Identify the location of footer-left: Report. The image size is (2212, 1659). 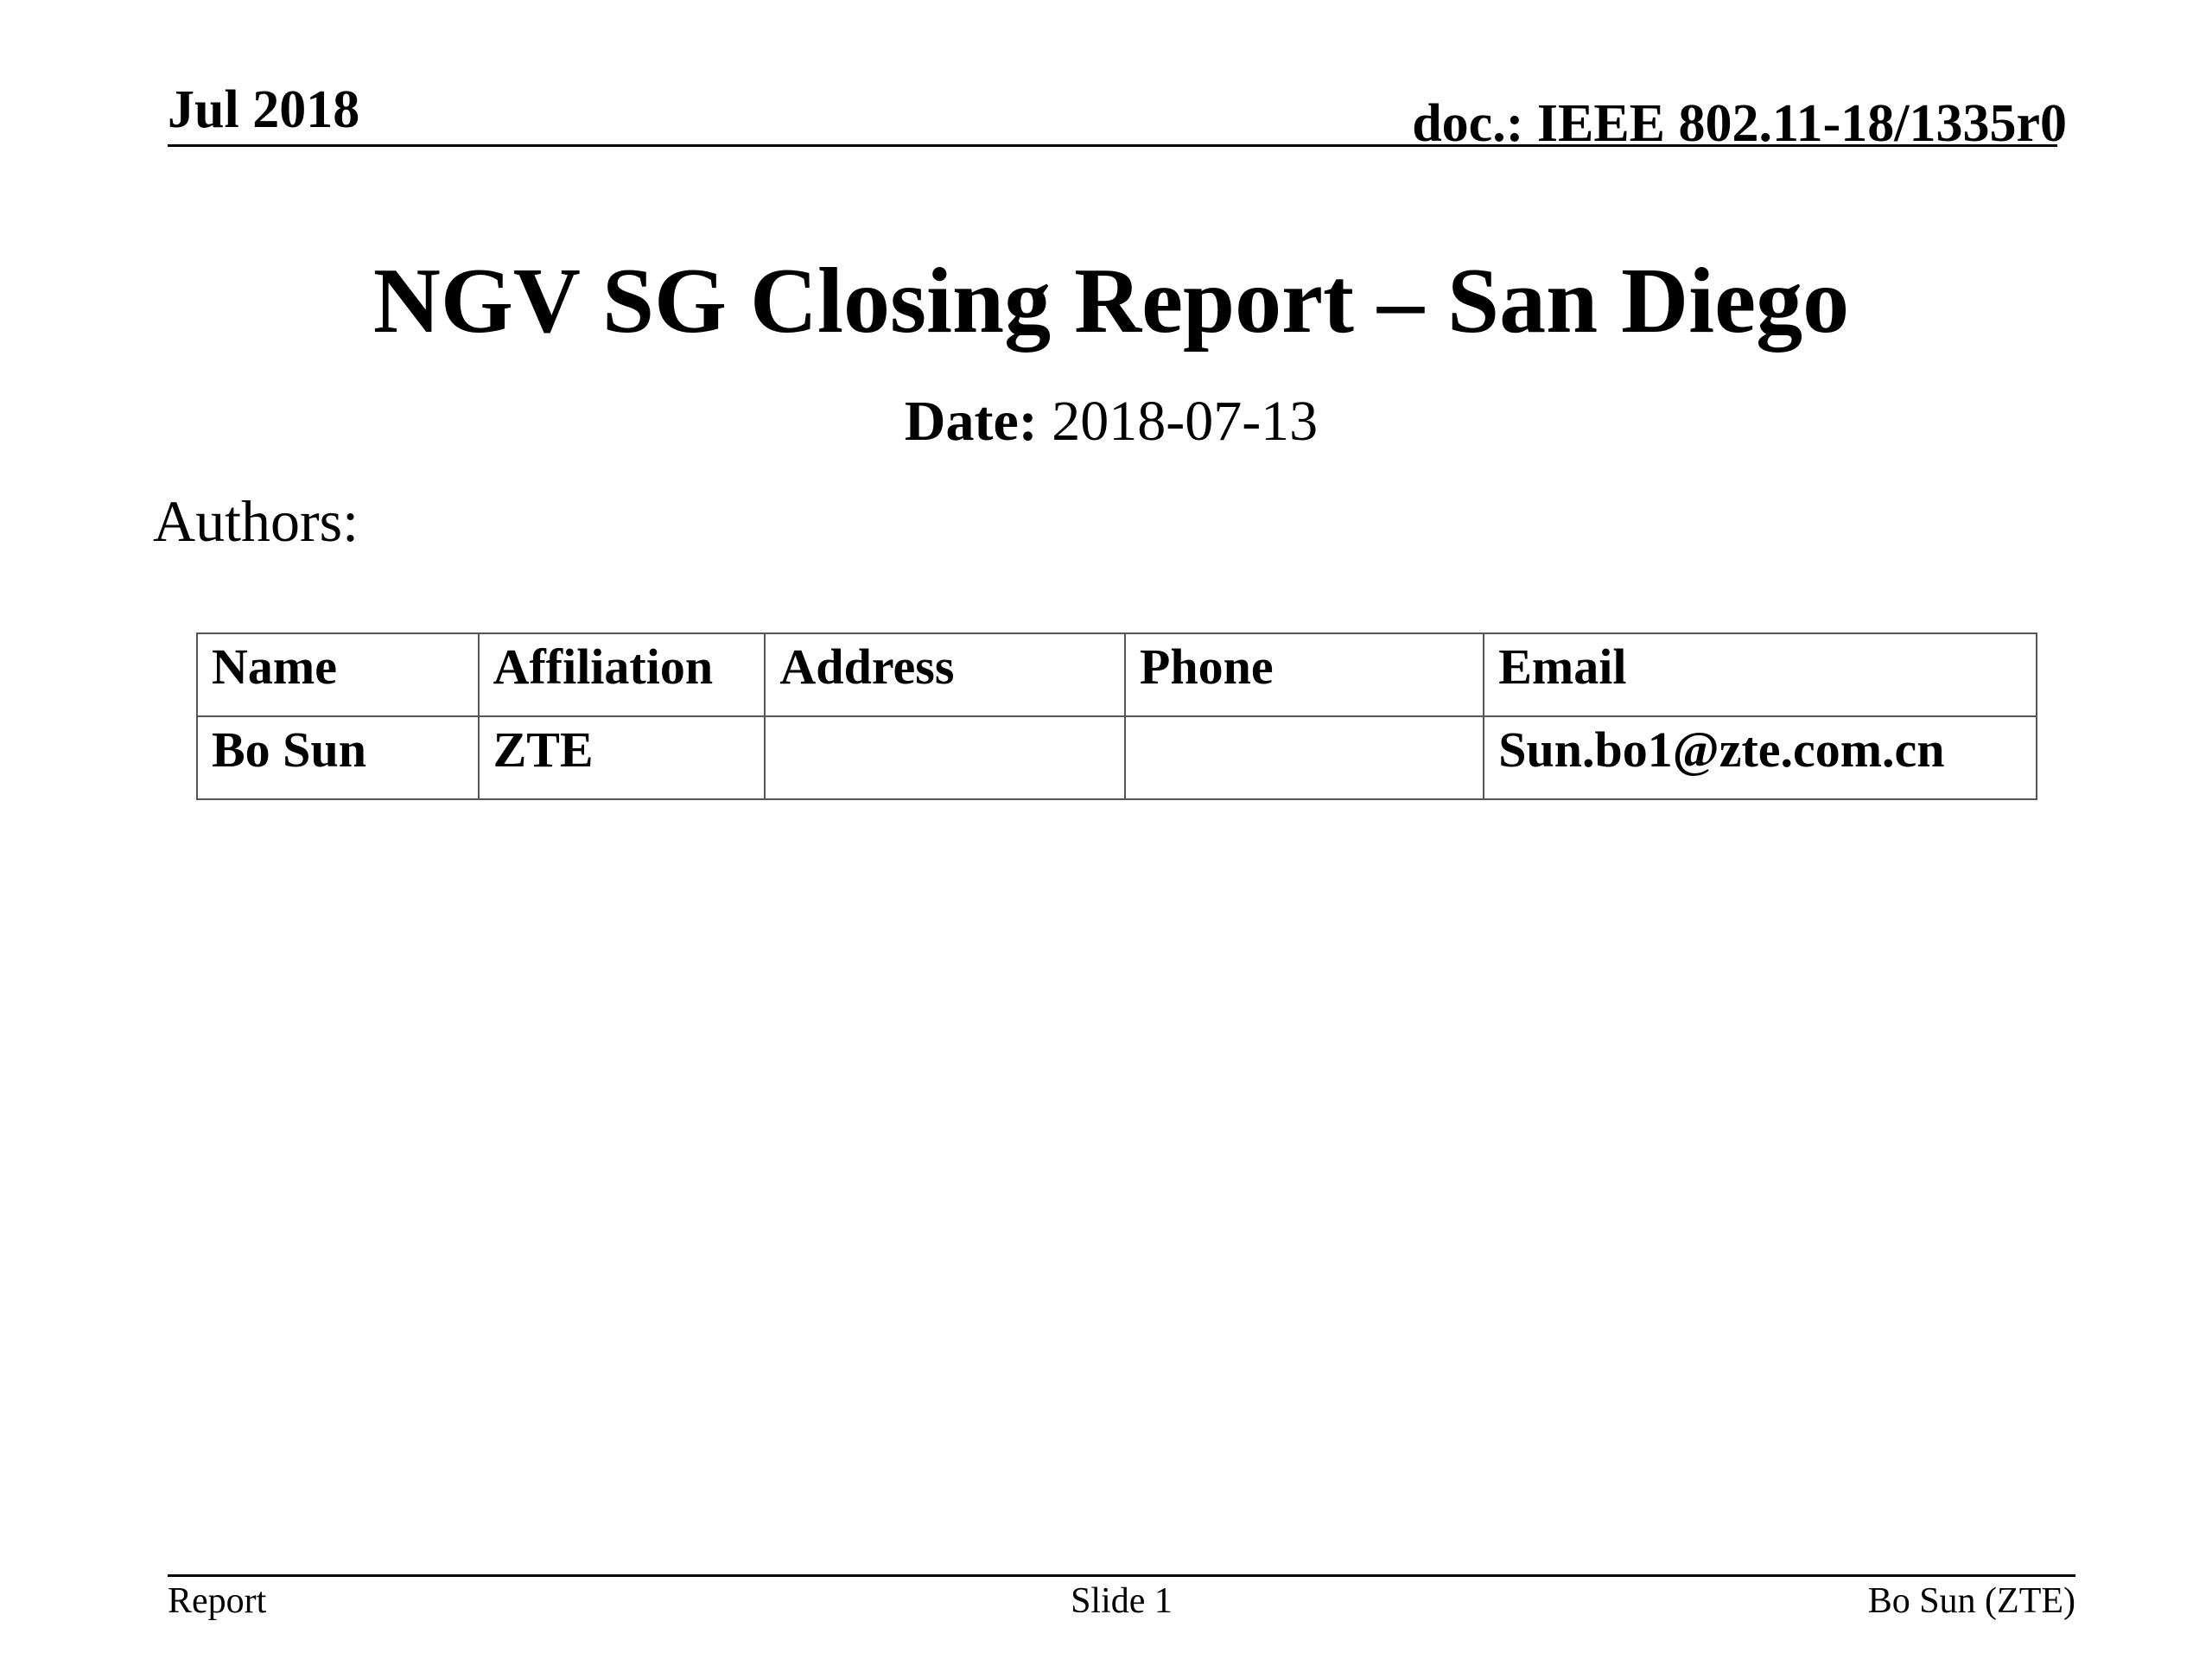
(217, 1601).